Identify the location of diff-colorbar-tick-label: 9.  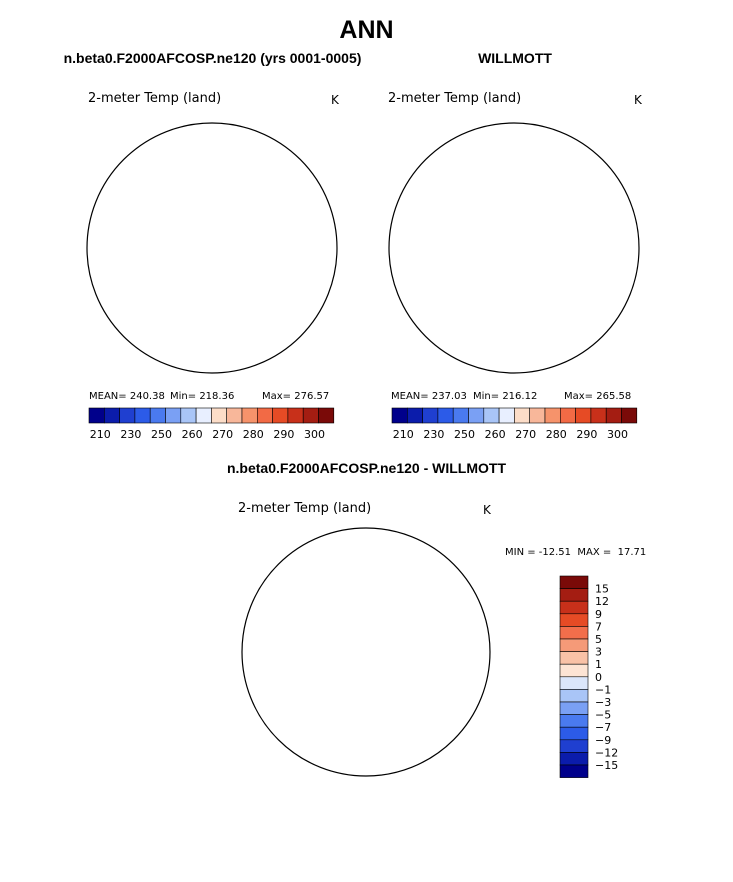
(598, 614).